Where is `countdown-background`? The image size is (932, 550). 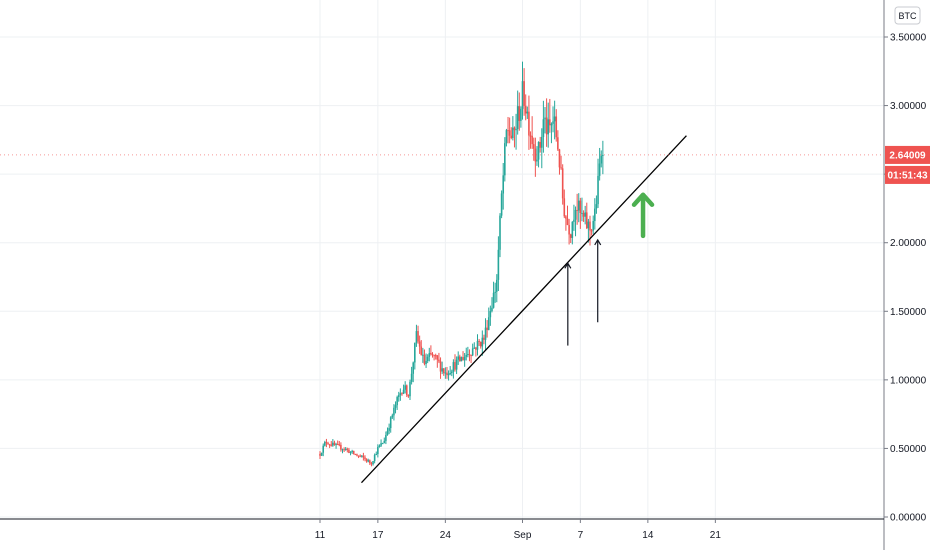 countdown-background is located at coordinates (907, 174).